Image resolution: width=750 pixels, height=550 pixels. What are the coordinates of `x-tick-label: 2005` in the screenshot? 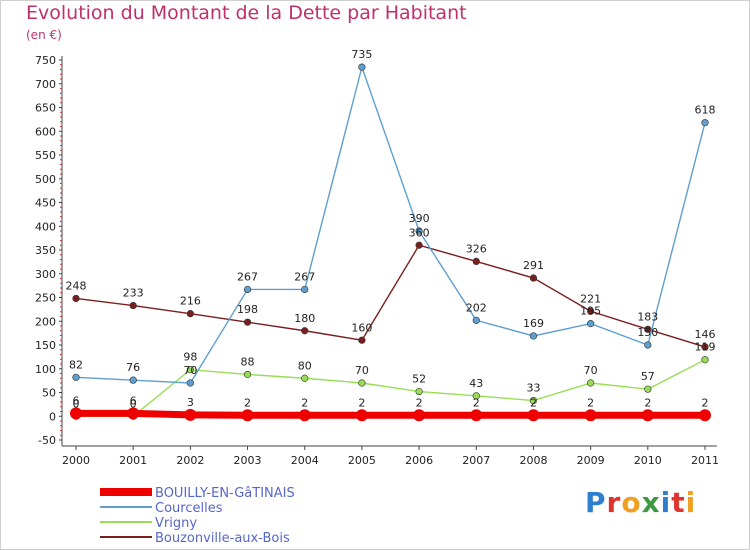 It's located at (362, 460).